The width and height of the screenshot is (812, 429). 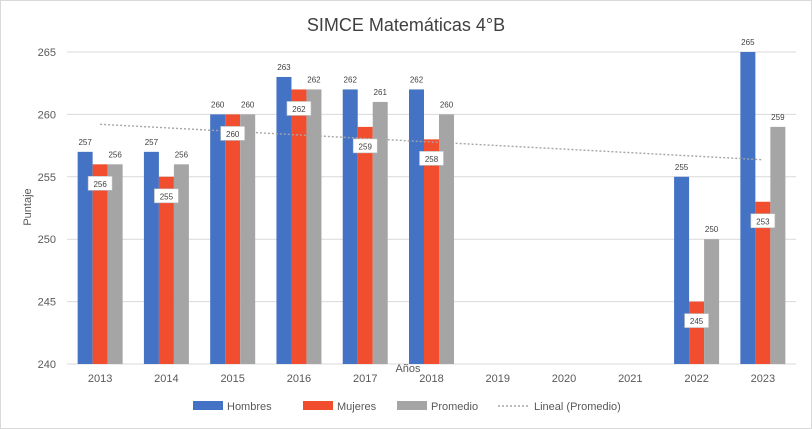 I want to click on trendline-group, so click(x=431, y=142).